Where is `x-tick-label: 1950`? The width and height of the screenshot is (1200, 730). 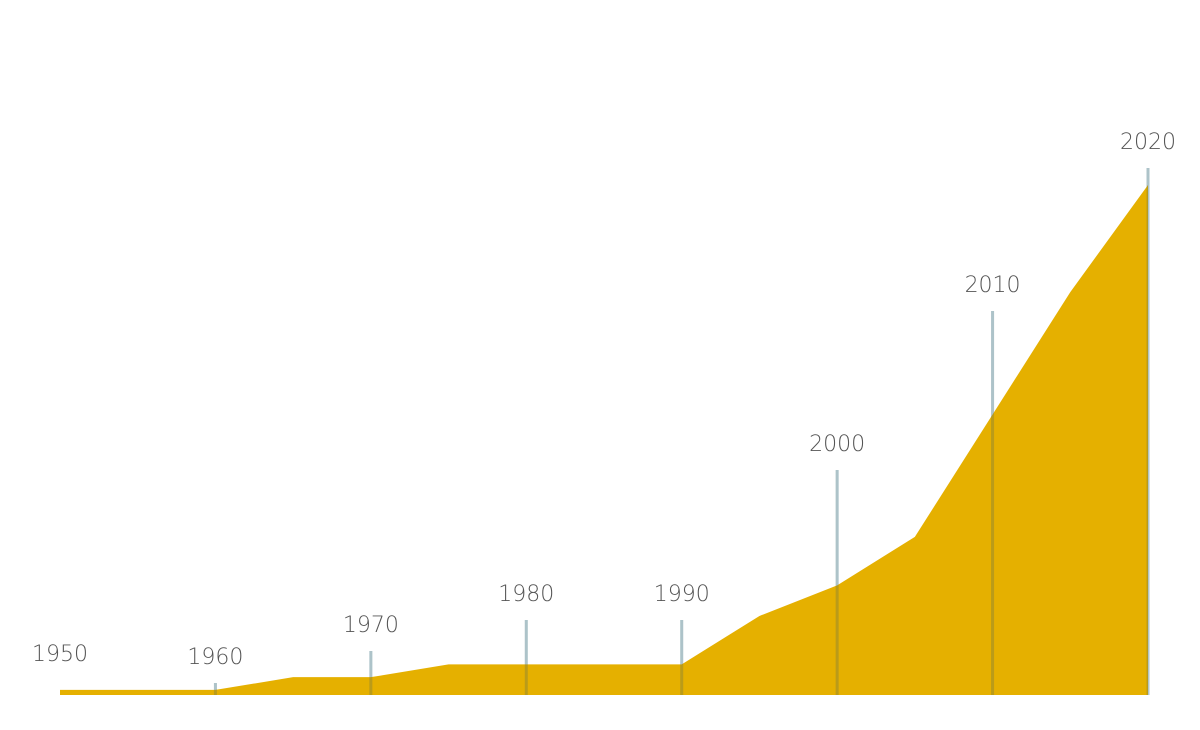 x-tick-label: 1950 is located at coordinates (60, 654).